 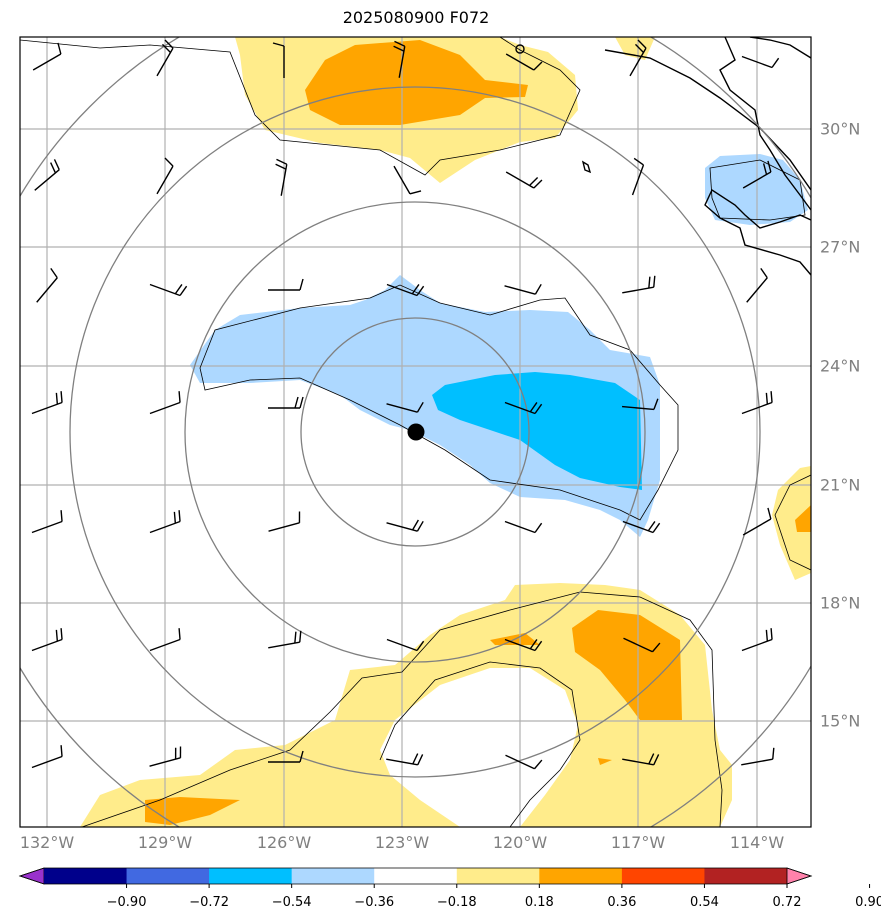 I want to click on colorbar-tick-label: −0.18, so click(x=456, y=902).